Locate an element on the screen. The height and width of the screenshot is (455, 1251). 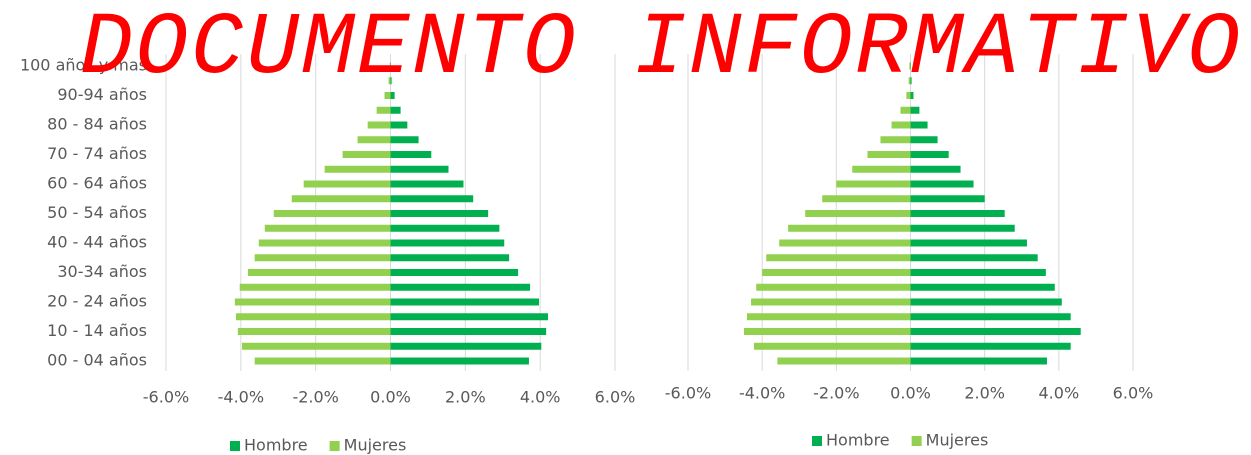
y-tick-label: 90-94 años is located at coordinates (102, 94).